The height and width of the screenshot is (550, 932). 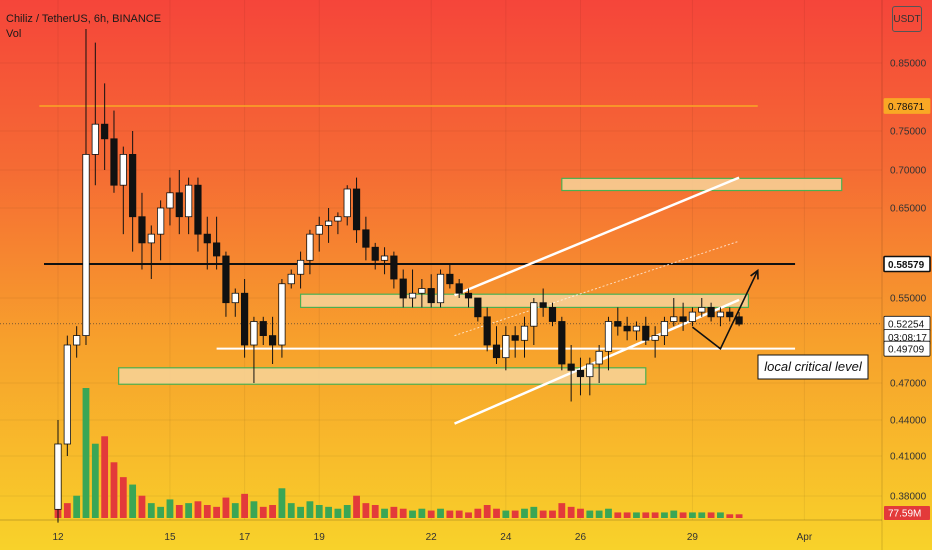 What do you see at coordinates (14, 34) in the screenshot?
I see `volume-label: Vol` at bounding box center [14, 34].